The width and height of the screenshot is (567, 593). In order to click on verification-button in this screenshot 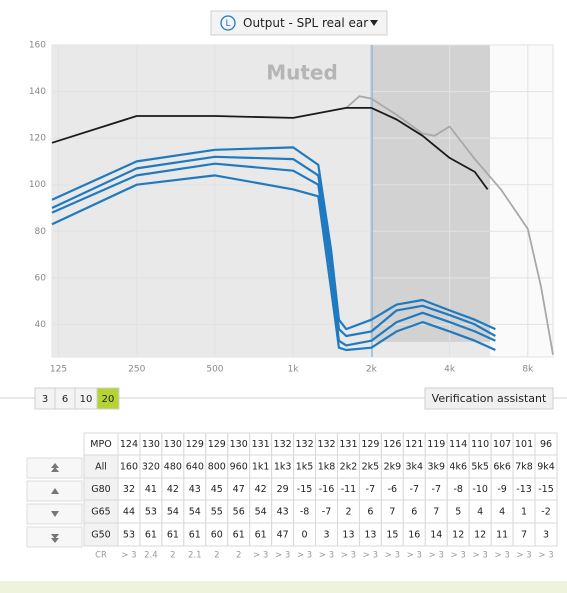, I will do `click(489, 398)`.